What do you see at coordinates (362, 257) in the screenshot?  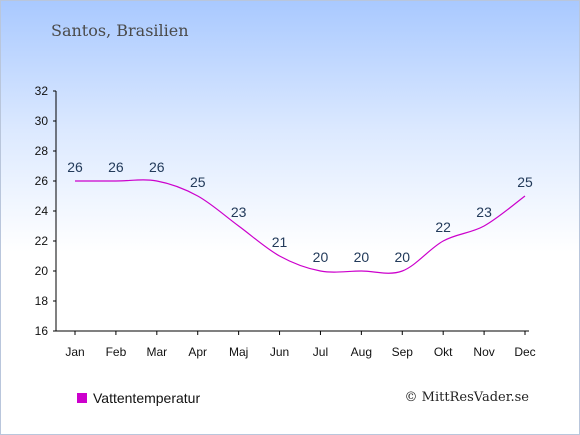 I see `data-label-Aug: 20` at bounding box center [362, 257].